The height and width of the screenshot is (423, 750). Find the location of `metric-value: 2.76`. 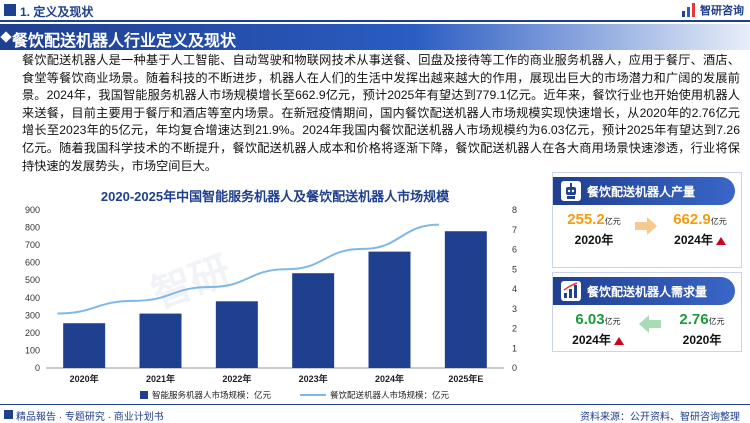

metric-value: 2.76 is located at coordinates (694, 319).